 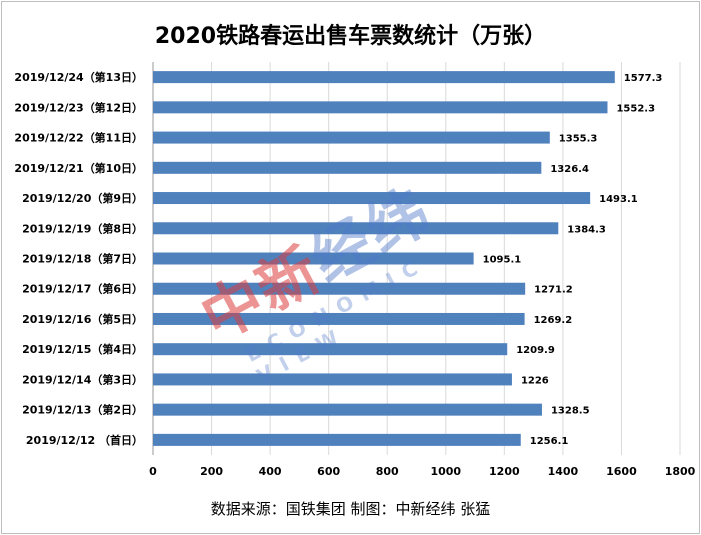 What do you see at coordinates (78, 107) in the screenshot?
I see `y-tick-label: 2019/12/23（第12日）` at bounding box center [78, 107].